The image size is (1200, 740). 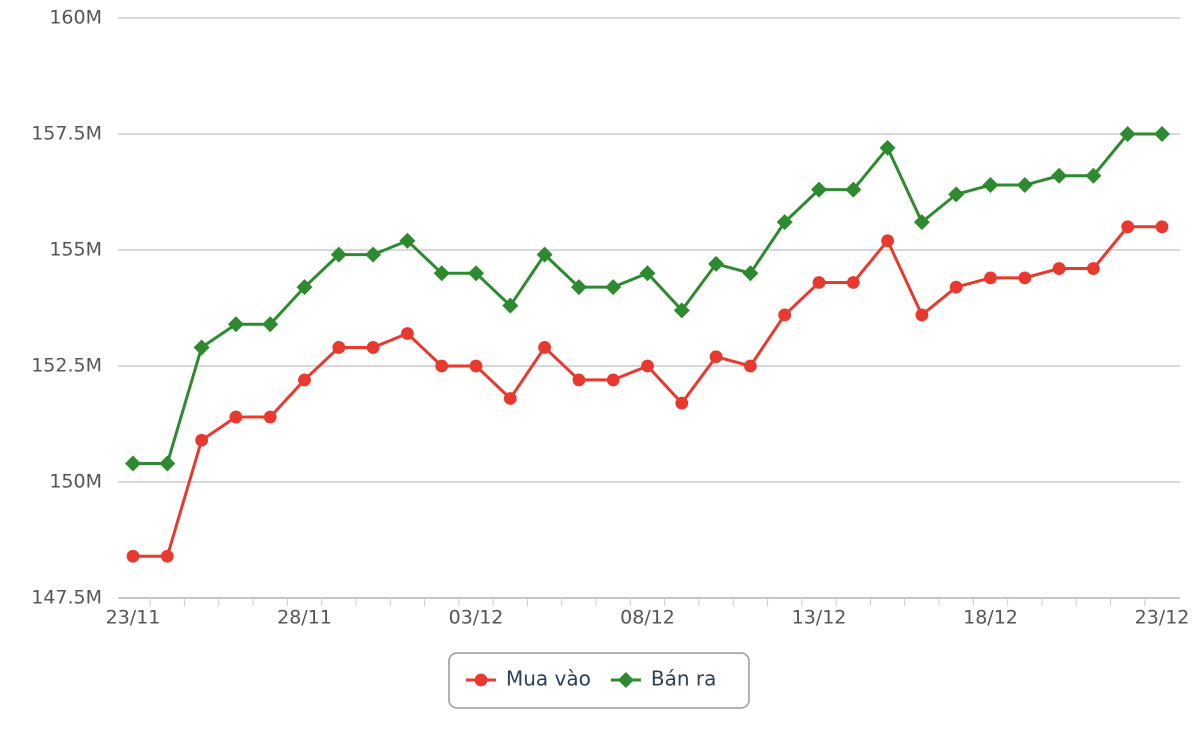 What do you see at coordinates (66, 134) in the screenshot?
I see `y-tick-label: 157.5M` at bounding box center [66, 134].